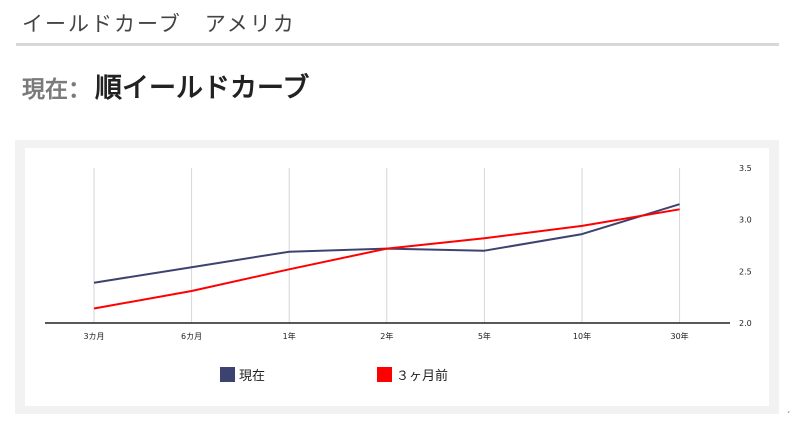  I want to click on x-tick-labels: 3カ月 6カ月 1年 2年 5年 10年 30年, so click(385, 336).